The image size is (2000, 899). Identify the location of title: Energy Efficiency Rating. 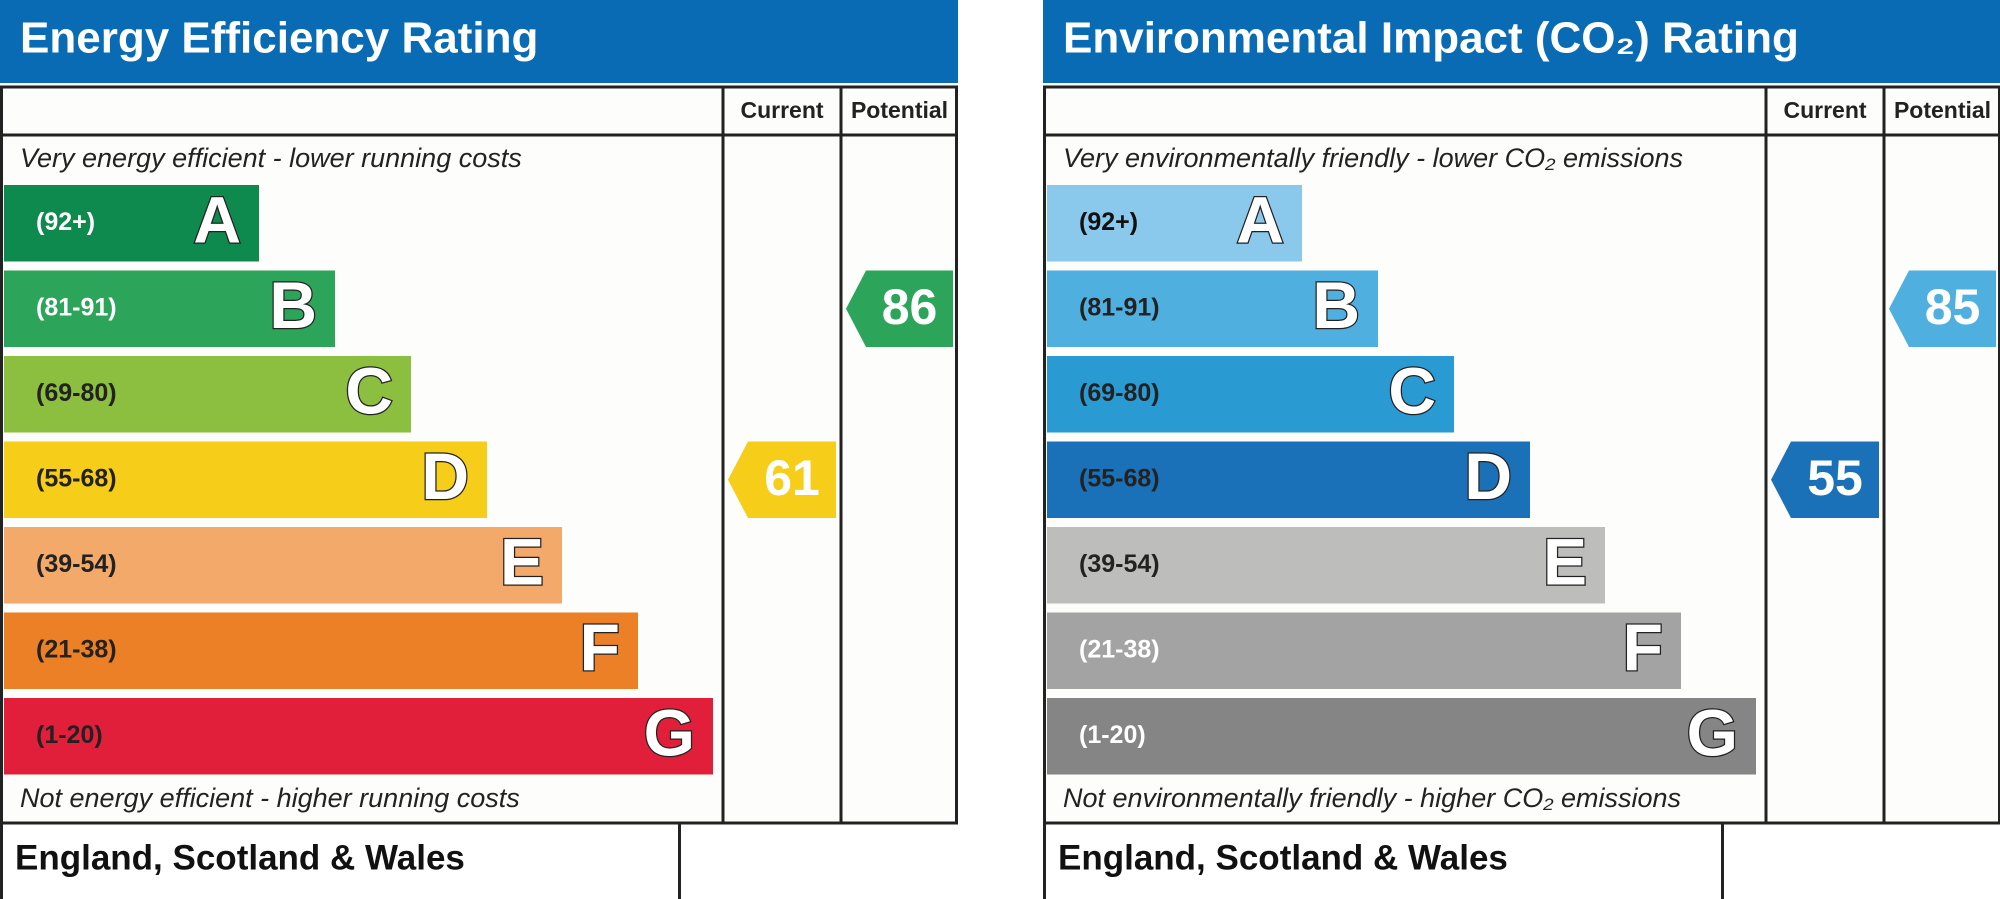
(279, 38).